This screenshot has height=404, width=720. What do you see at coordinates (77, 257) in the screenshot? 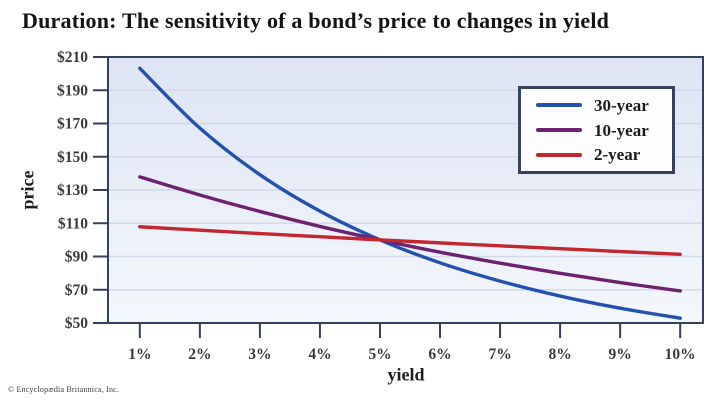
I see `y-tick-label: $90` at bounding box center [77, 257].